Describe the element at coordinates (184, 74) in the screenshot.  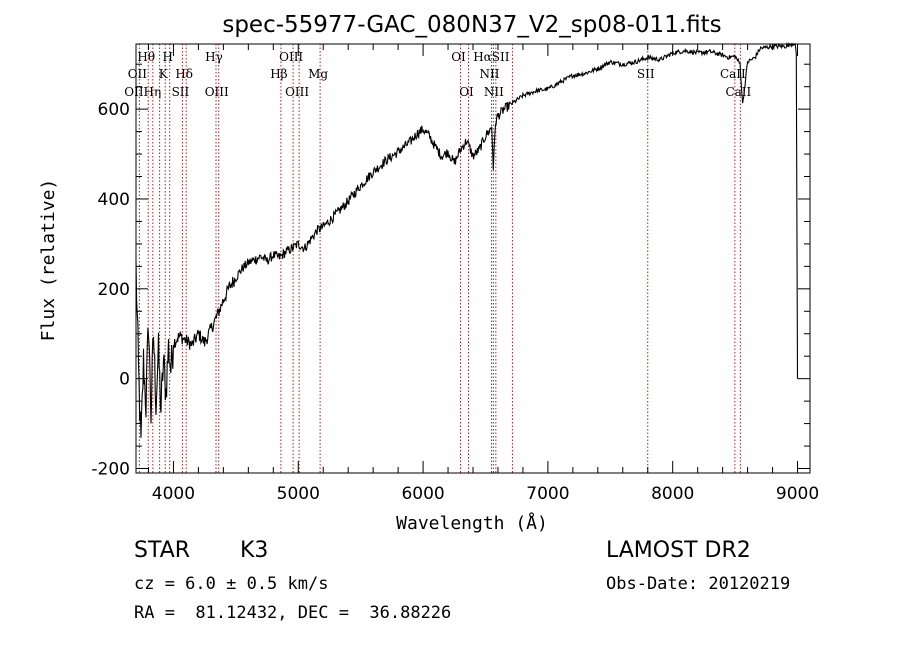
I see `line-marker-label: Hδ` at that location.